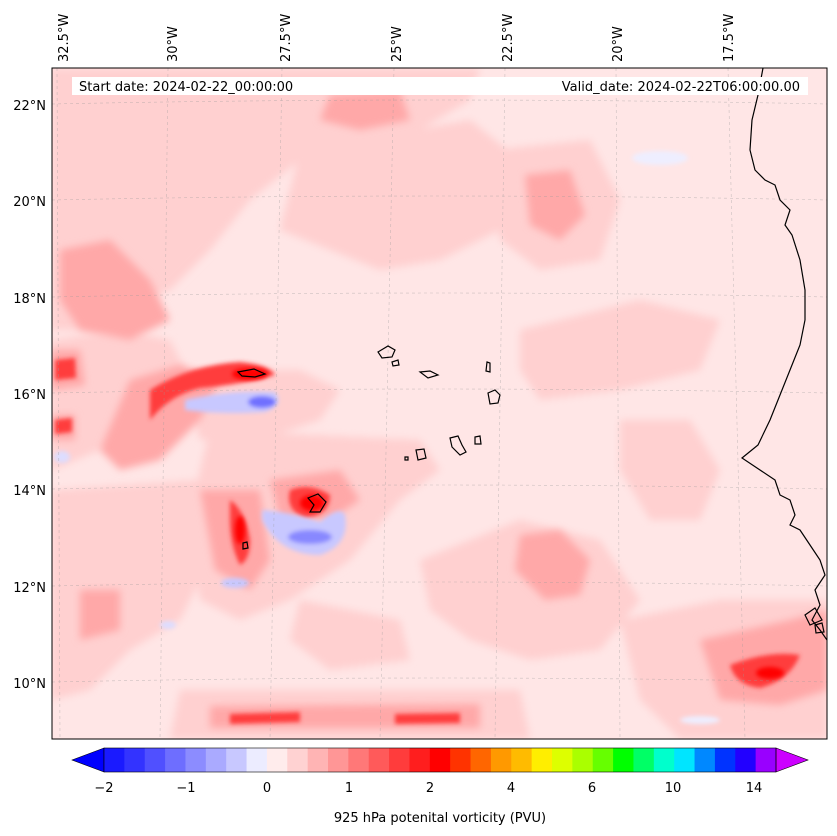  Describe the element at coordinates (29, 588) in the screenshot. I see `lat-label-12n: 12°N` at that location.